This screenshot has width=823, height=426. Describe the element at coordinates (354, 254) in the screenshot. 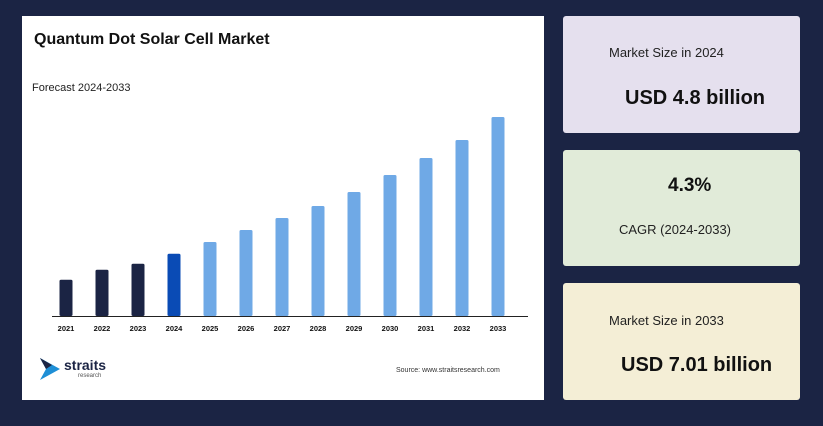

I see `bar-2029` at that location.